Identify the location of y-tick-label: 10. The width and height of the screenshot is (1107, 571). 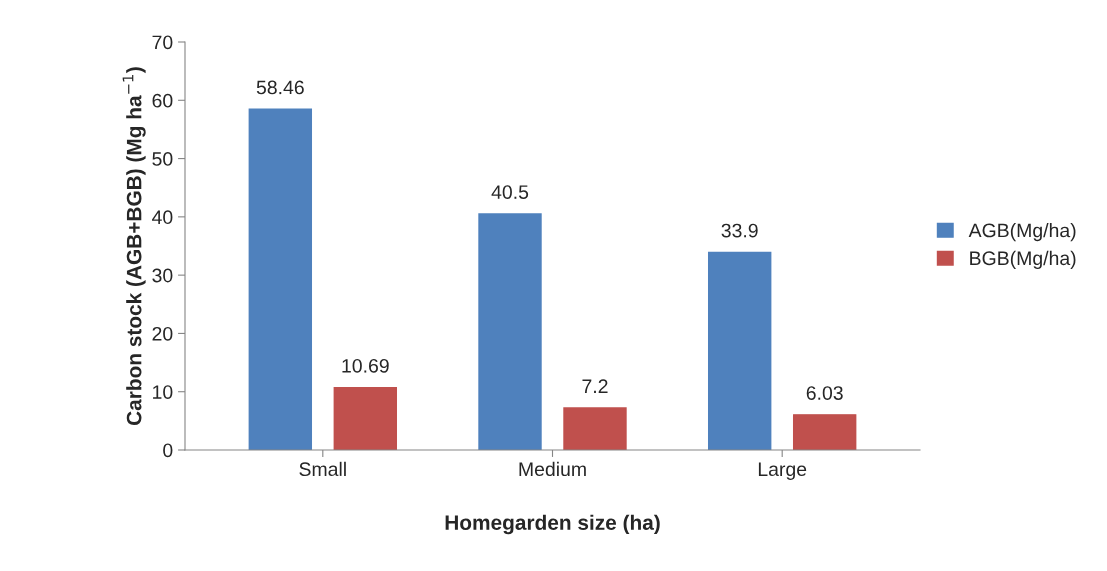
(163, 392).